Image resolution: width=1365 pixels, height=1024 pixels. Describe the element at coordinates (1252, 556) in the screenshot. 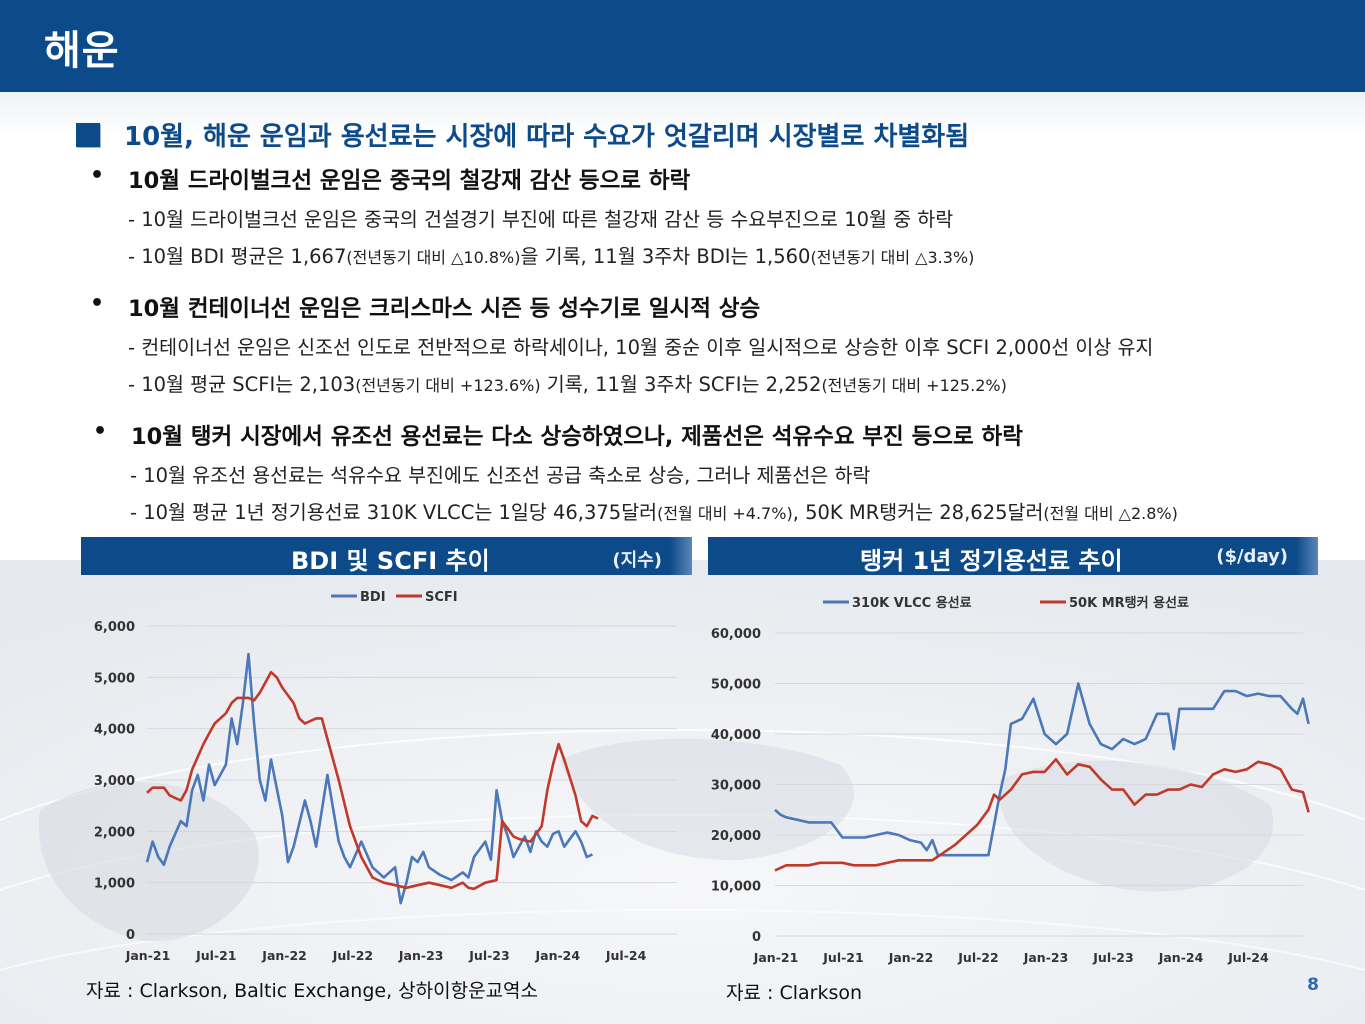

I see `right-chart-unit: ($/day)` at that location.